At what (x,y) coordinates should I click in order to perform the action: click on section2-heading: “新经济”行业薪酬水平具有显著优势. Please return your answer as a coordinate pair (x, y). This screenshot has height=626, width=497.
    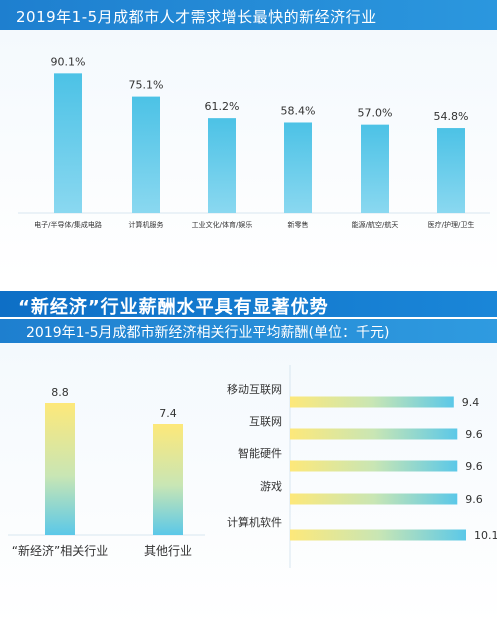
    Looking at the image, I should click on (173, 307).